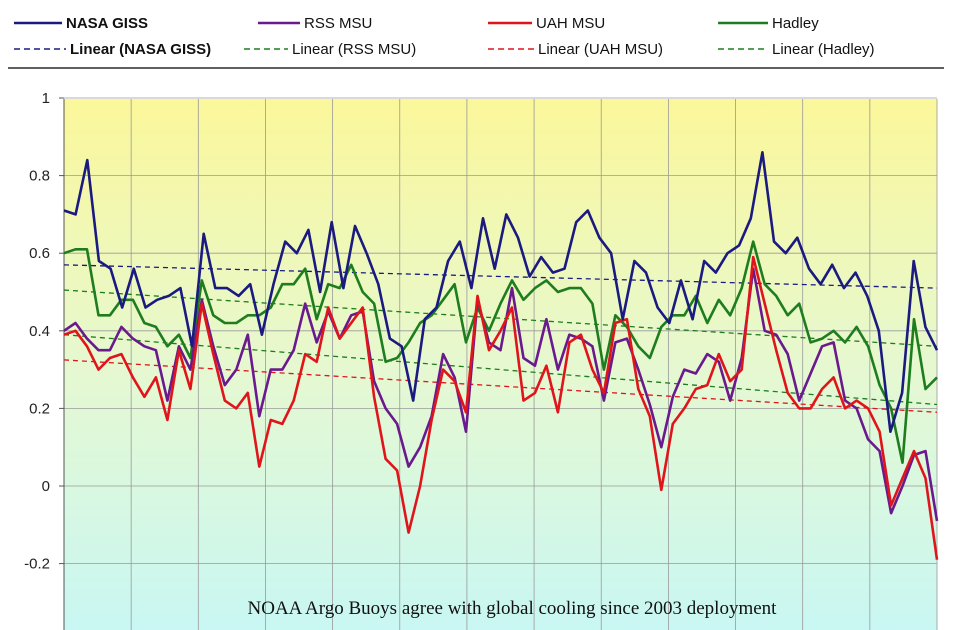 This screenshot has height=630, width=961. What do you see at coordinates (570, 23) in the screenshot?
I see `legend-label-uah-msu: UAH MSU` at bounding box center [570, 23].